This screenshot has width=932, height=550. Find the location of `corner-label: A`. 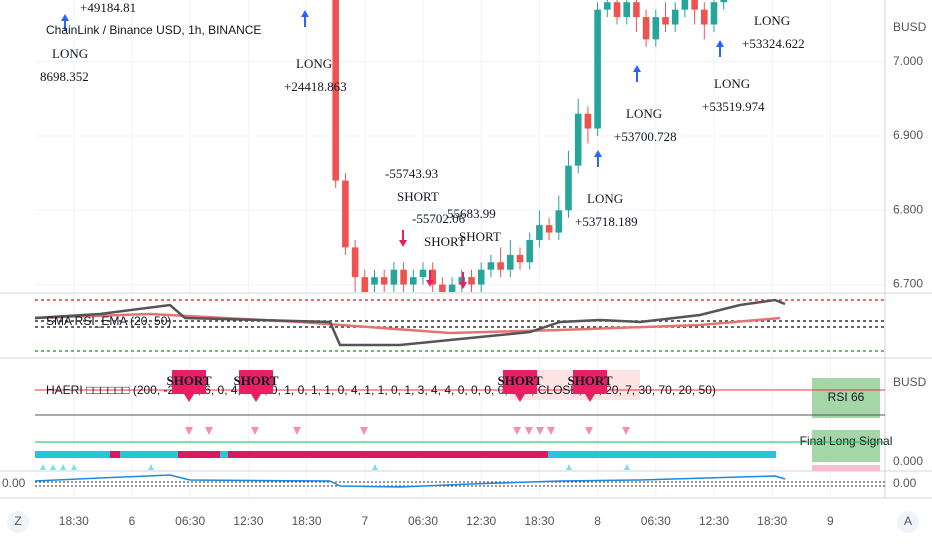

corner-label: A is located at coordinates (908, 521).